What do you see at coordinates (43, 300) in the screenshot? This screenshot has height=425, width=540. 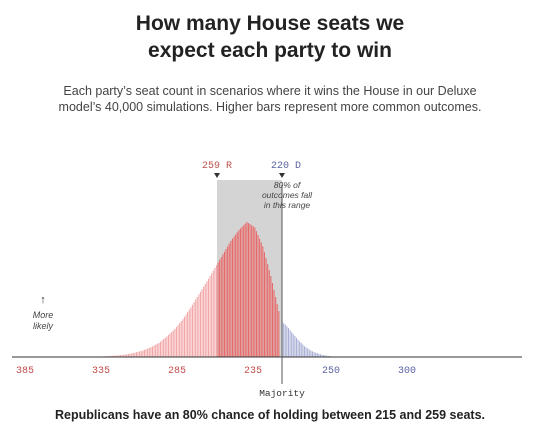 I see `more-likely-arrow: ↑` at bounding box center [43, 300].